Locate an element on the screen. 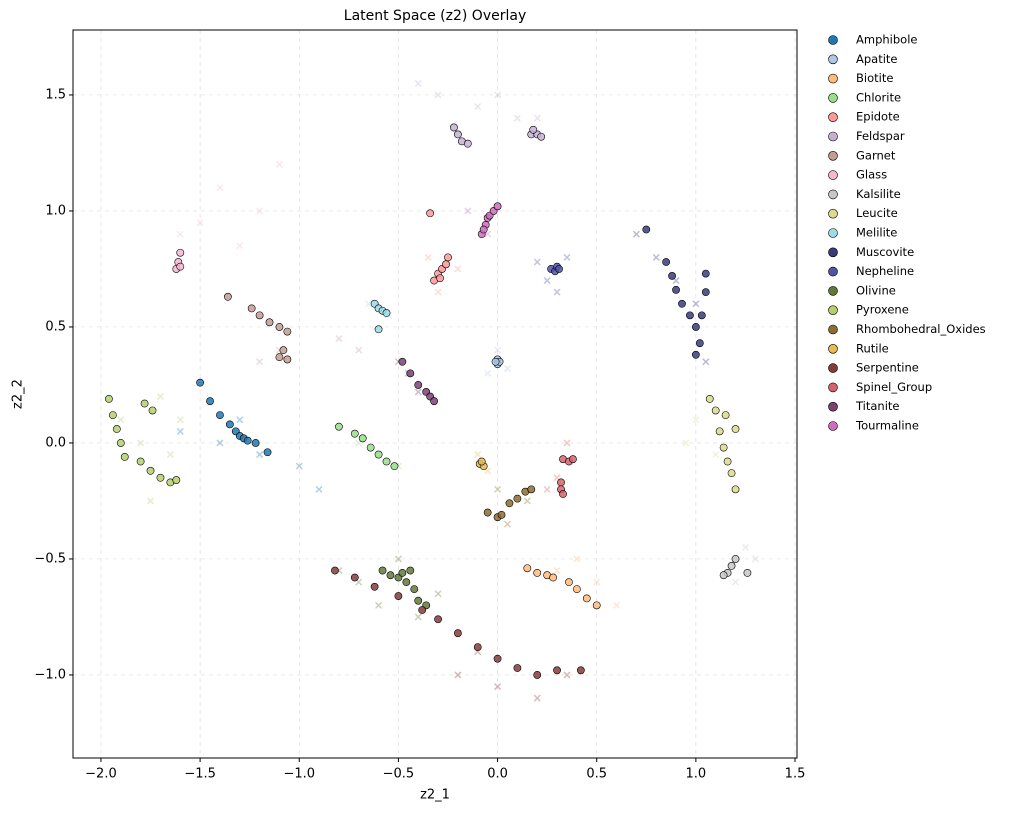 The width and height of the screenshot is (1011, 815). x-tick-label: 1.5 is located at coordinates (795, 774).